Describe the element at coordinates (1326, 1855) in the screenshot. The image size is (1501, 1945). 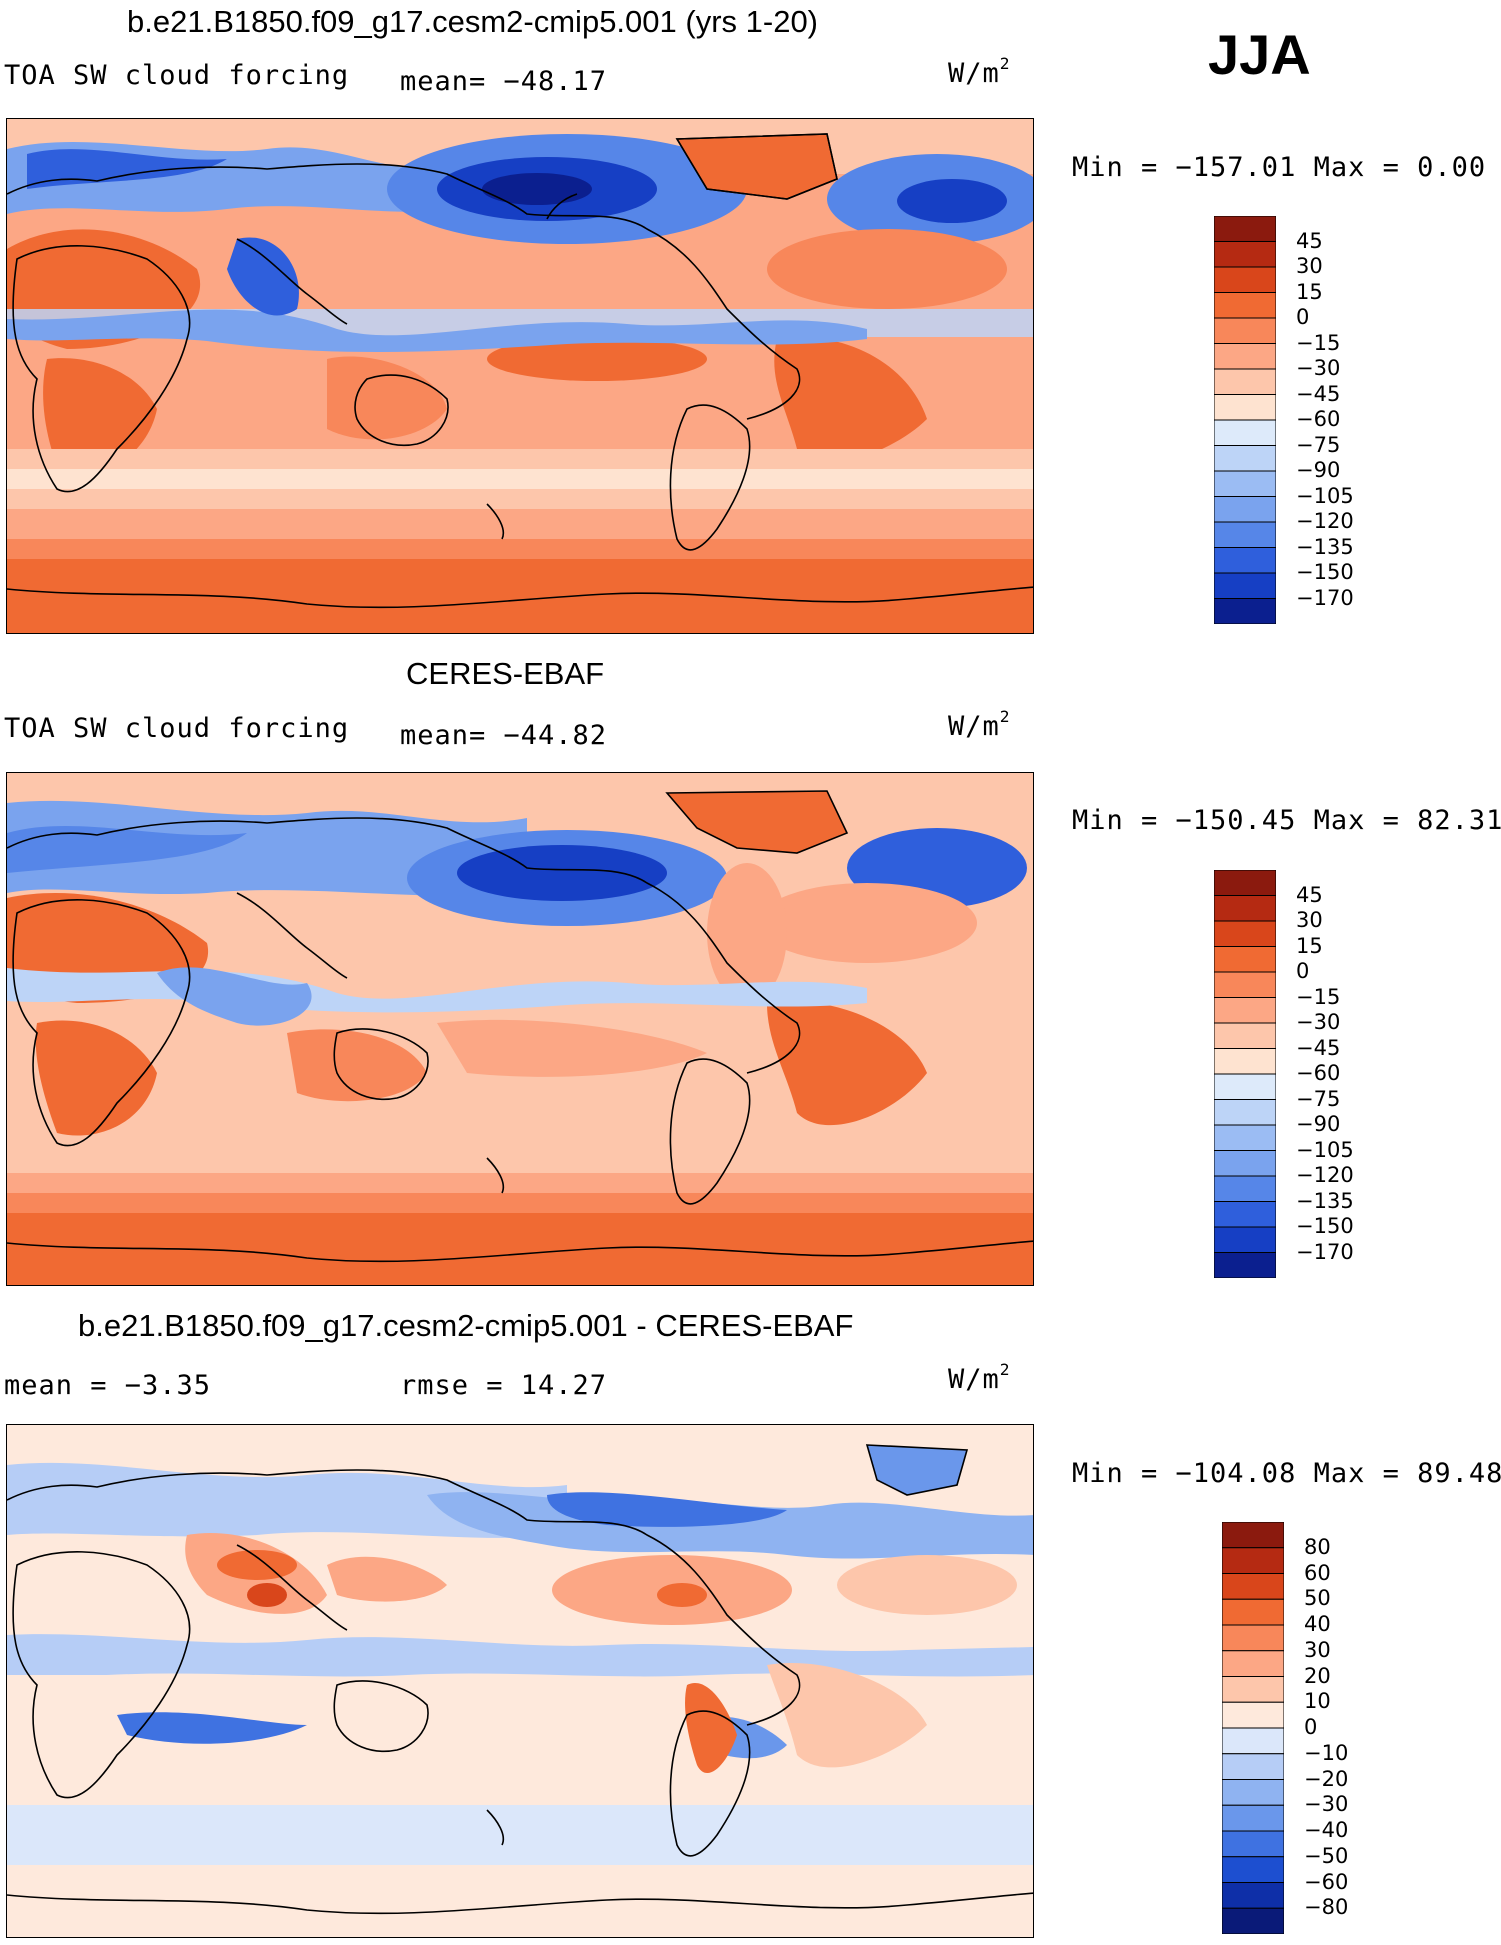
I see `colorbar-tick-label: −50` at that location.